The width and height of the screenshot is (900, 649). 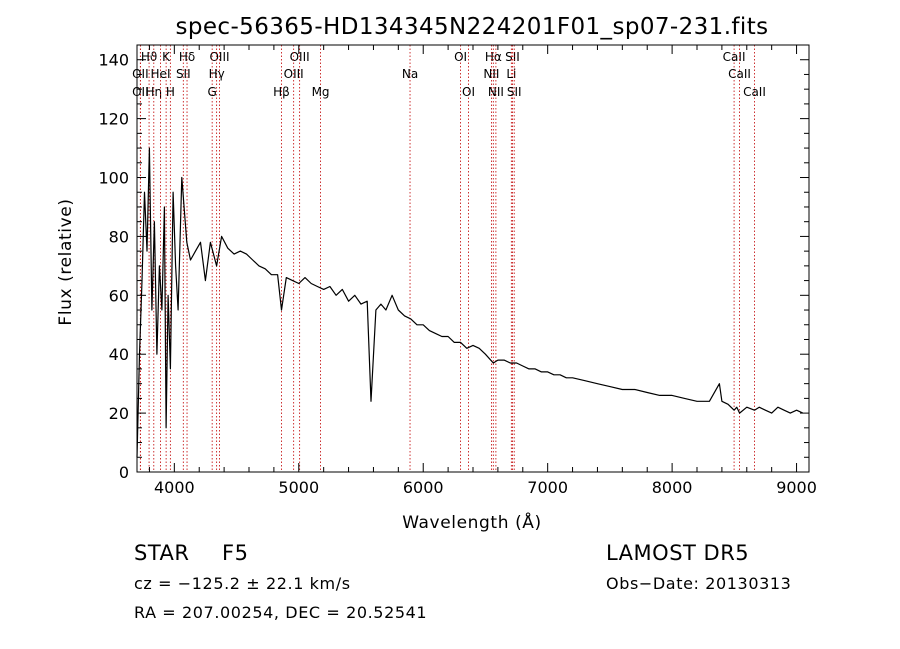 I want to click on y-tick-label: 80, so click(x=119, y=236).